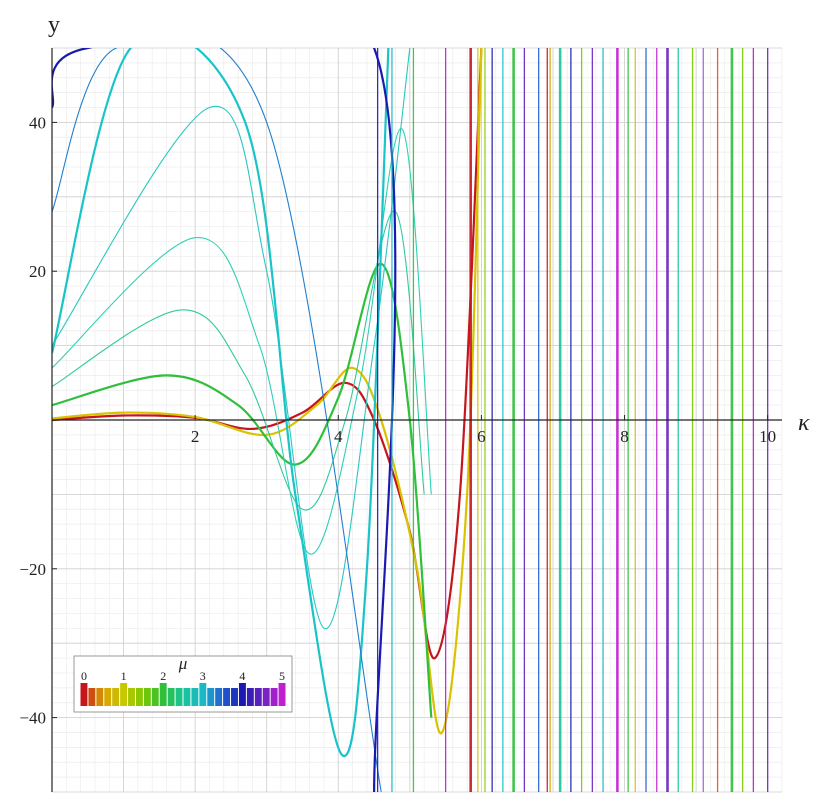 The height and width of the screenshot is (810, 820). What do you see at coordinates (37, 271) in the screenshot?
I see `y-tick-label: 20` at bounding box center [37, 271].